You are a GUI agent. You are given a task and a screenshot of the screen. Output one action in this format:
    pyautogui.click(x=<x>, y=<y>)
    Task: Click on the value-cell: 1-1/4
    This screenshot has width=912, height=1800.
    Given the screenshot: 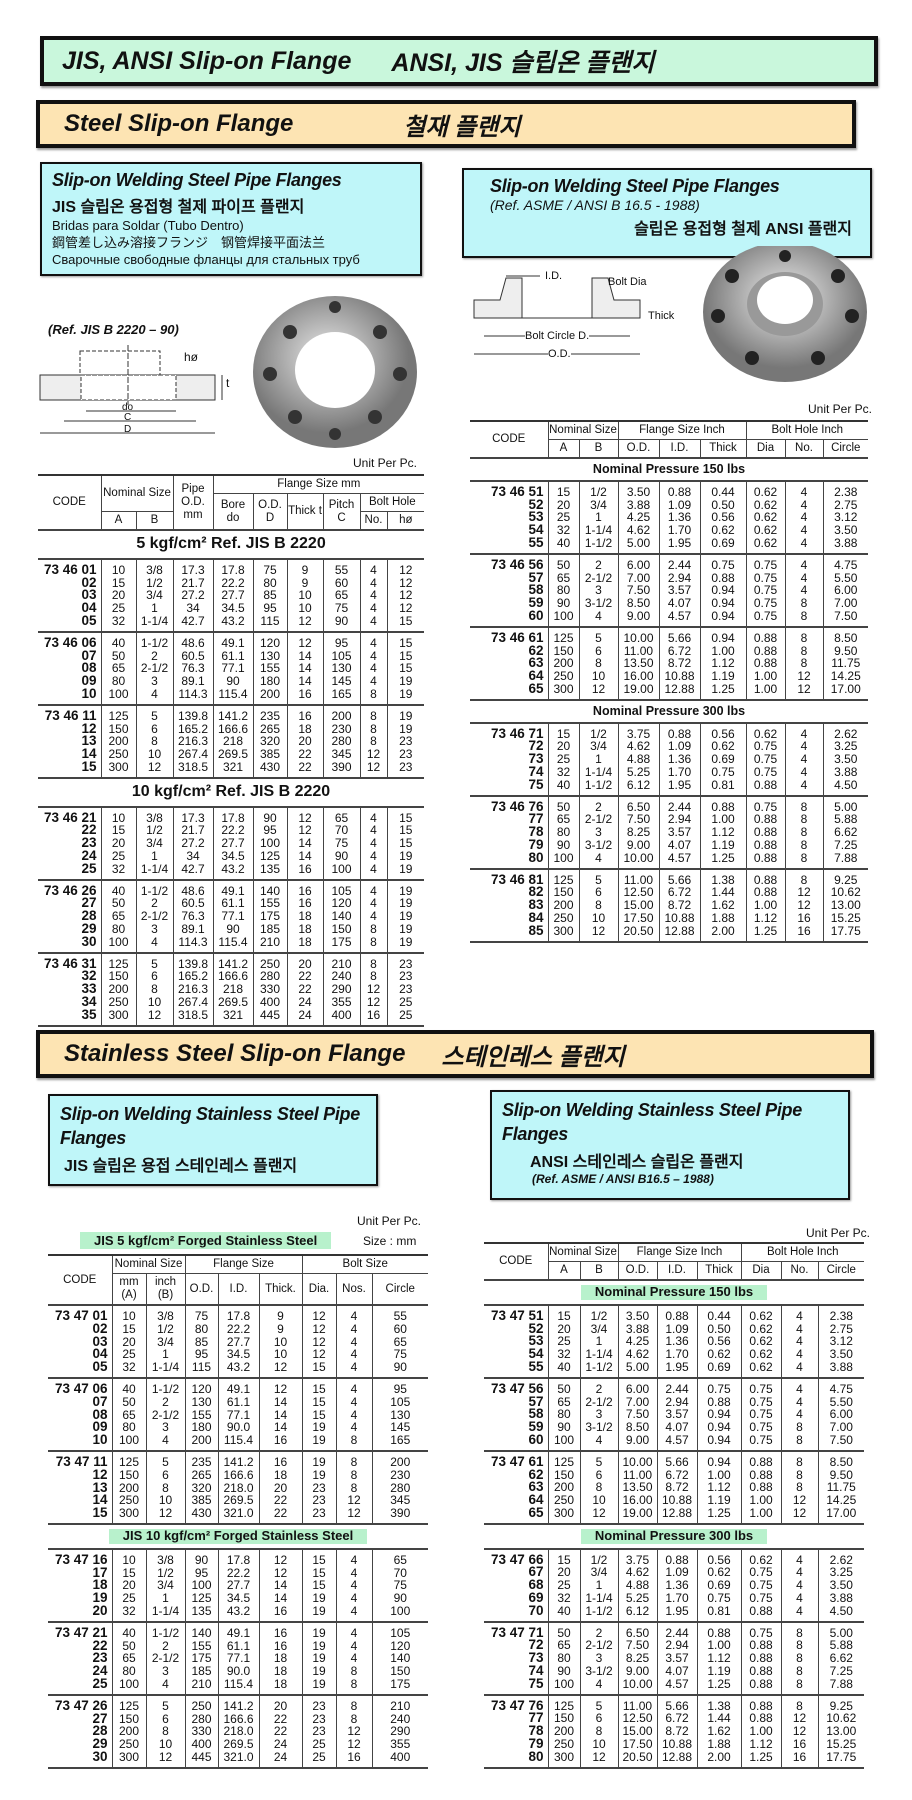 What is the action you would take?
    pyautogui.click(x=165, y=1613)
    